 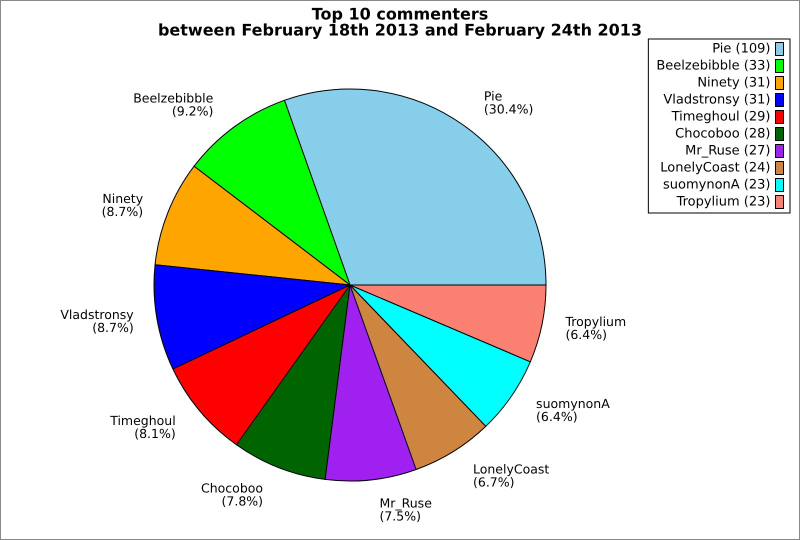 I want to click on data-label: Tropylium (6.4%), so click(x=595, y=328).